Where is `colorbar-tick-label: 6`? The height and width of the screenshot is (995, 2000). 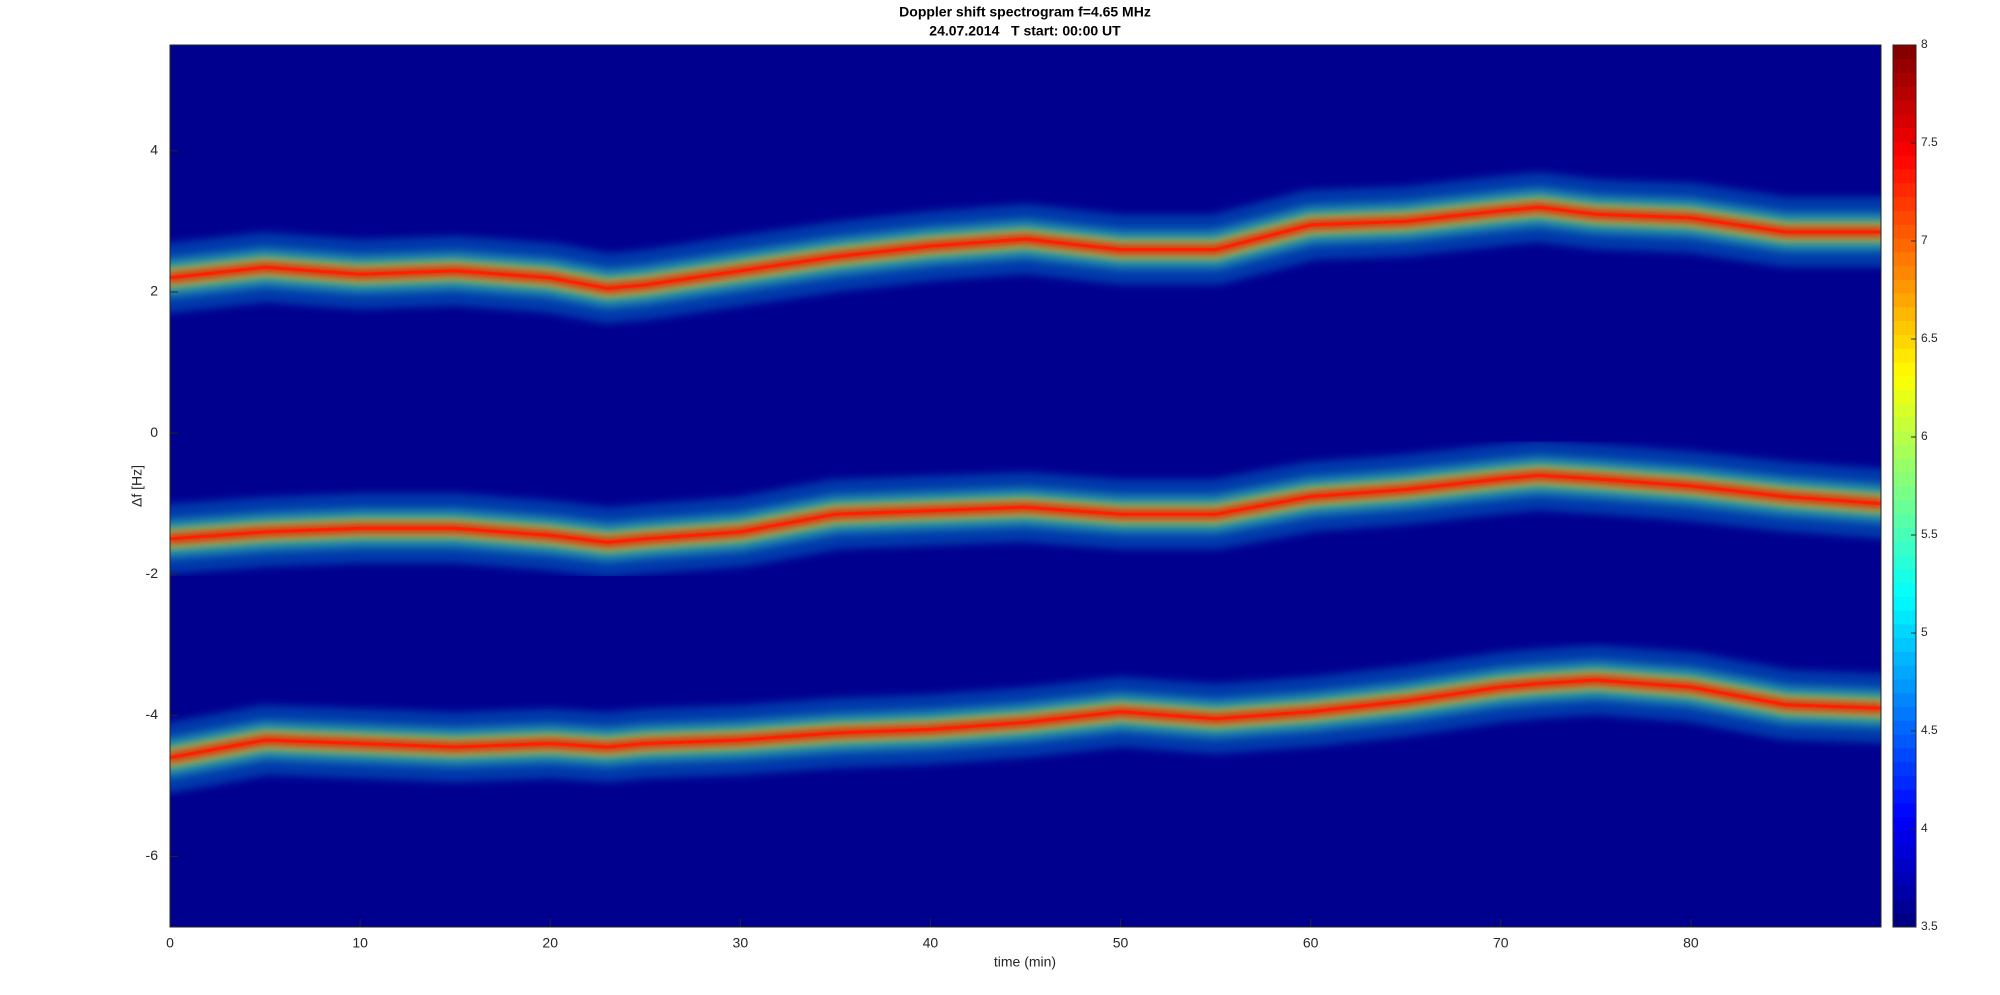 colorbar-tick-label: 6 is located at coordinates (1924, 436).